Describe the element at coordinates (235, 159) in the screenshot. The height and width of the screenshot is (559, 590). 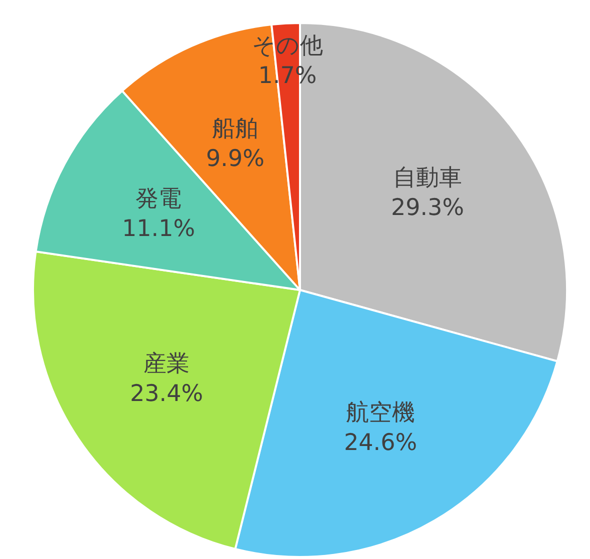
I see `data-label: 9.9%` at that location.